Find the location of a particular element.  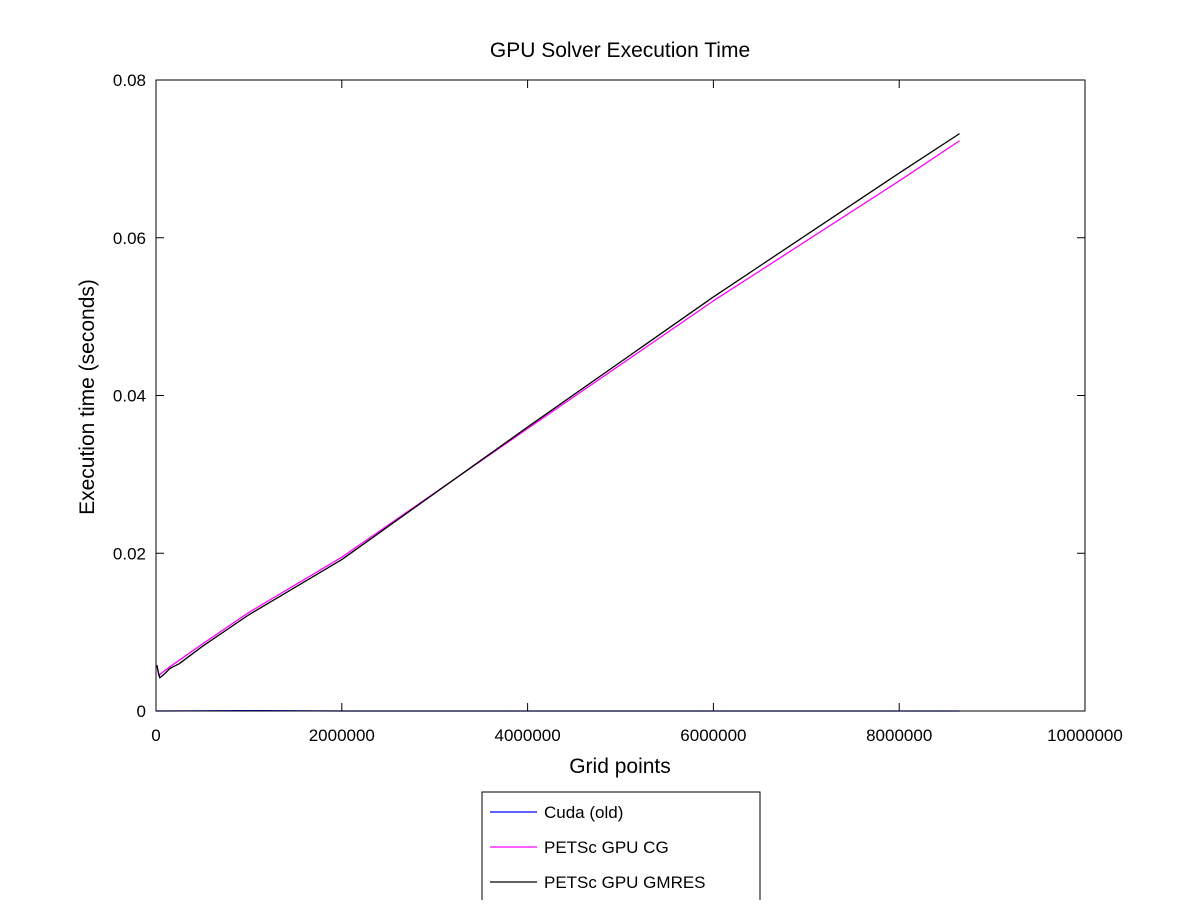

y-tick-label: 0.02 is located at coordinates (129, 553).